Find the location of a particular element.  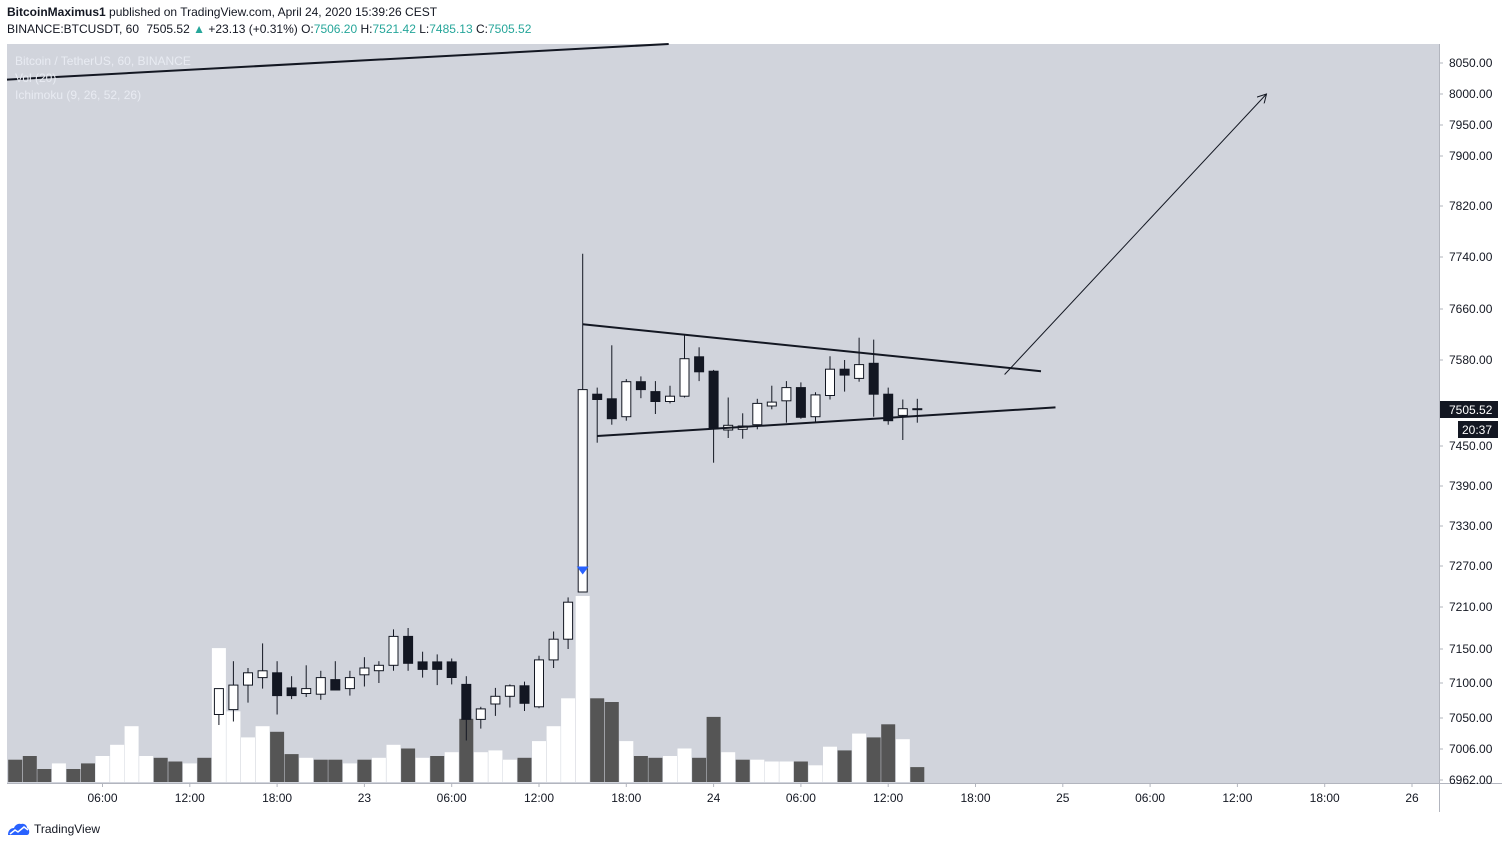

price-tick-label: 7270.00 is located at coordinates (1471, 566).